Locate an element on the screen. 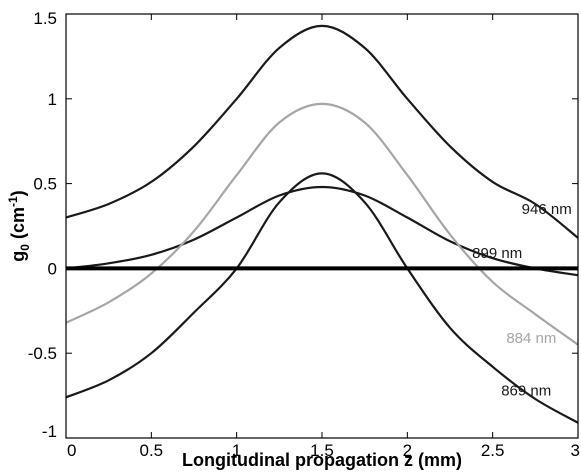  x-axis-label: Longitudinal propagation z (mm) is located at coordinates (322, 460).